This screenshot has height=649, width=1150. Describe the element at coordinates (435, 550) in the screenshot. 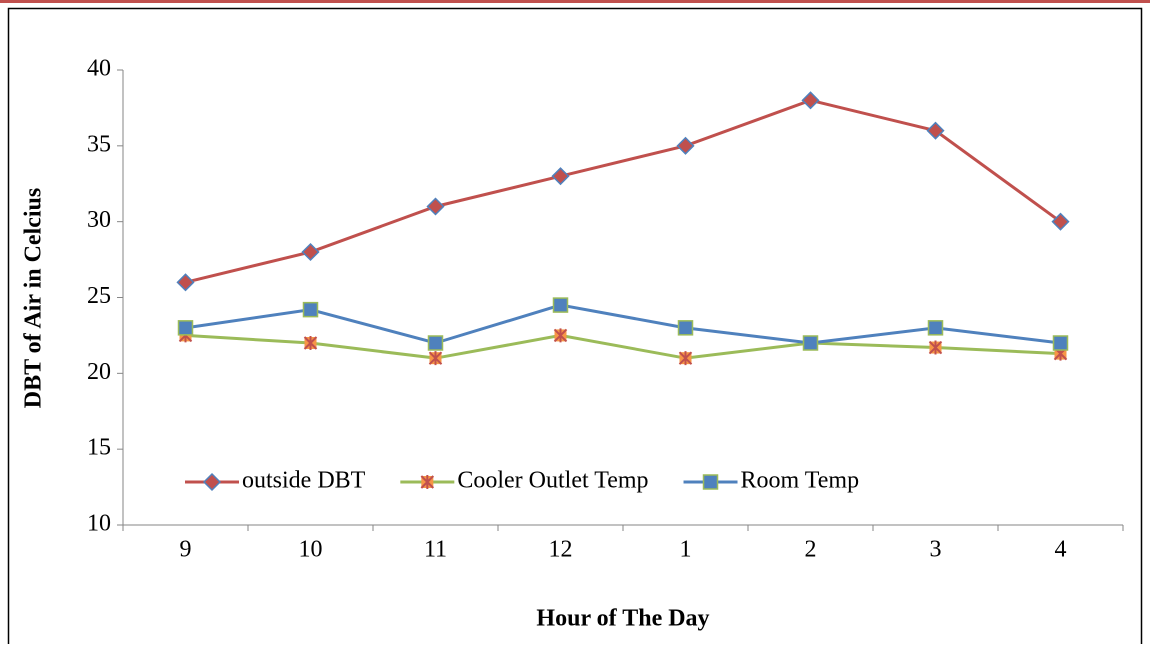

I see `x-tick-label: 11` at that location.